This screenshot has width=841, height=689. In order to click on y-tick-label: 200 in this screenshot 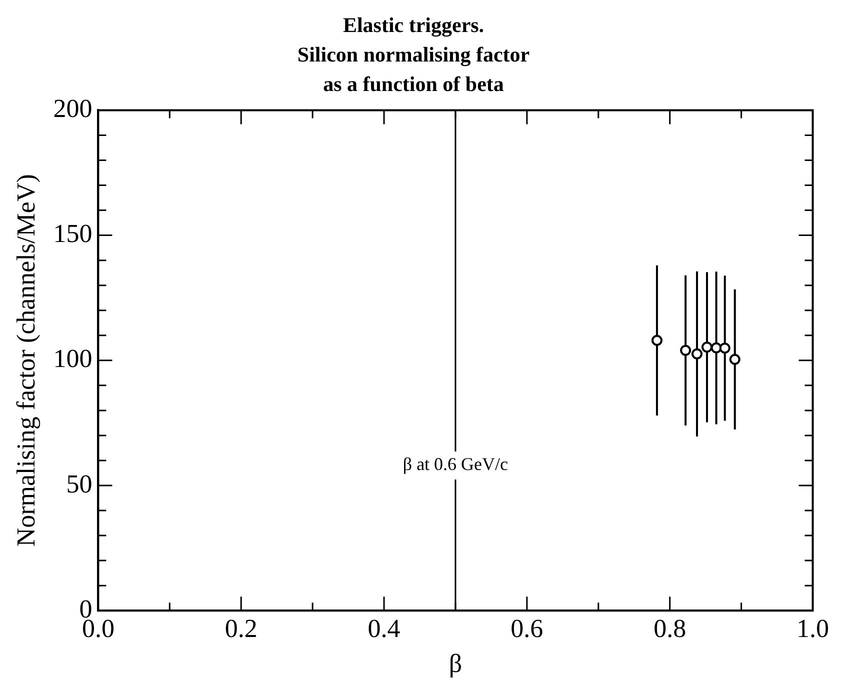, I will do `click(72, 109)`.